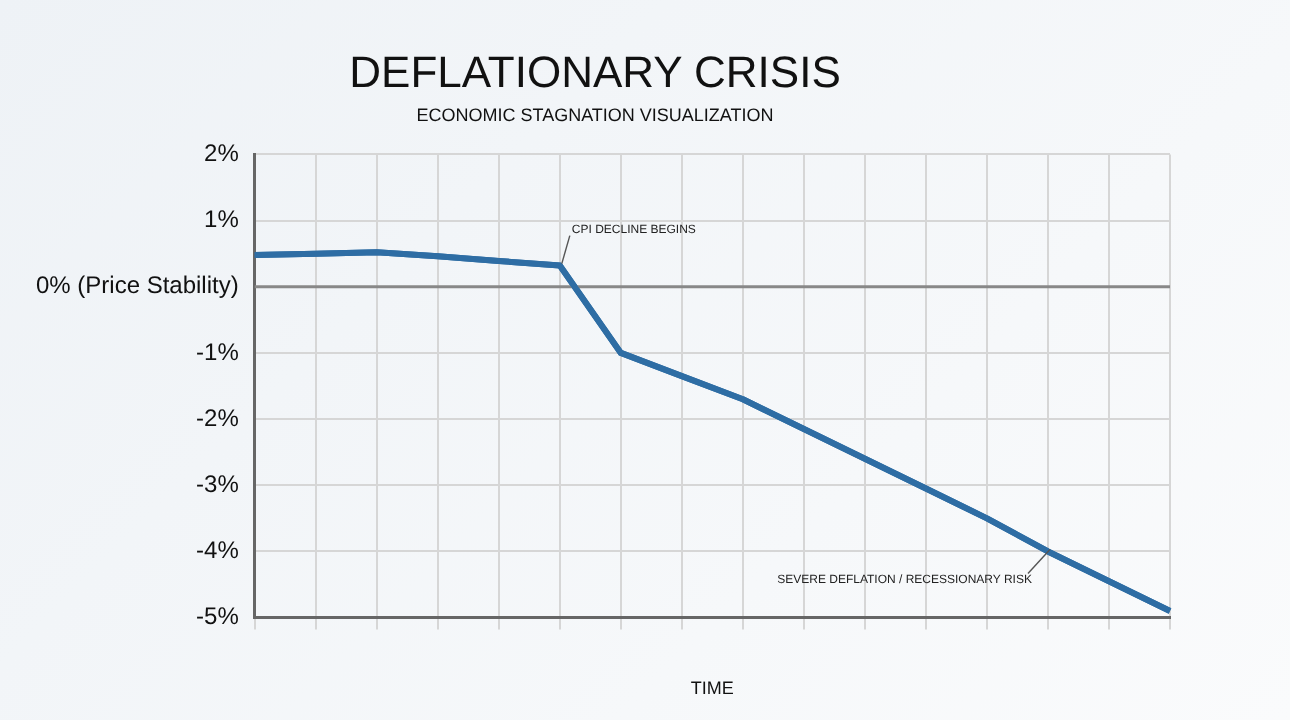 The width and height of the screenshot is (1290, 720). What do you see at coordinates (595, 71) in the screenshot?
I see `chart-title: DEFLATIONARY CRISIS` at bounding box center [595, 71].